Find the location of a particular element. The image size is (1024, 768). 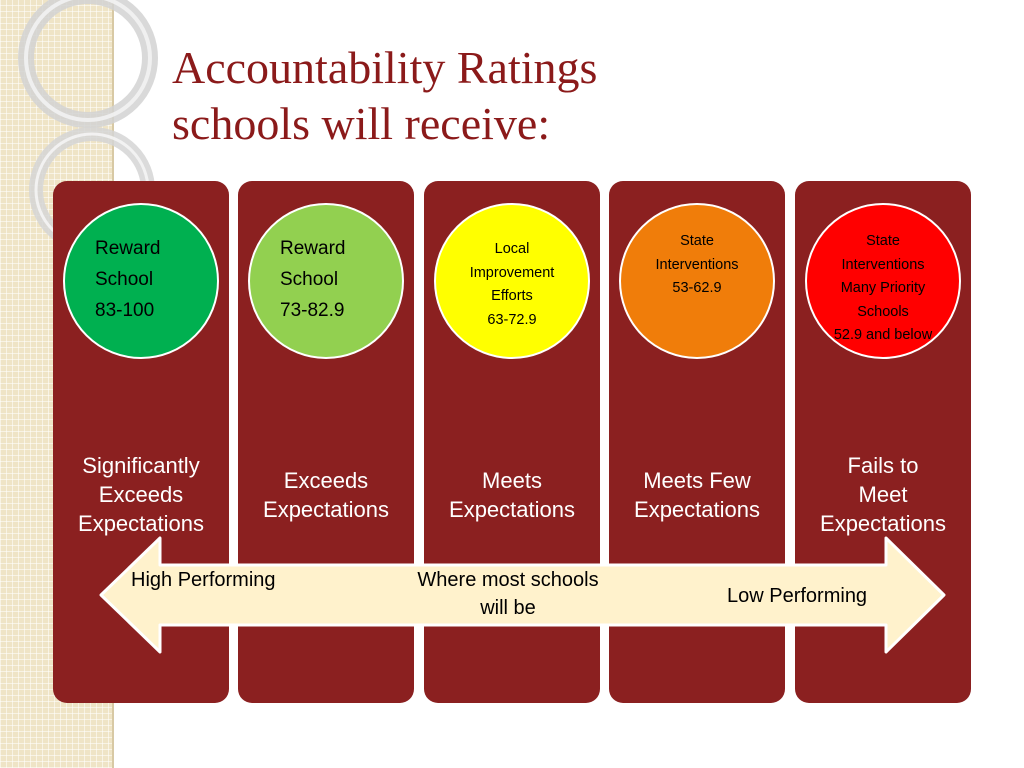

circle-text-line: 83-100 is located at coordinates (125, 310).